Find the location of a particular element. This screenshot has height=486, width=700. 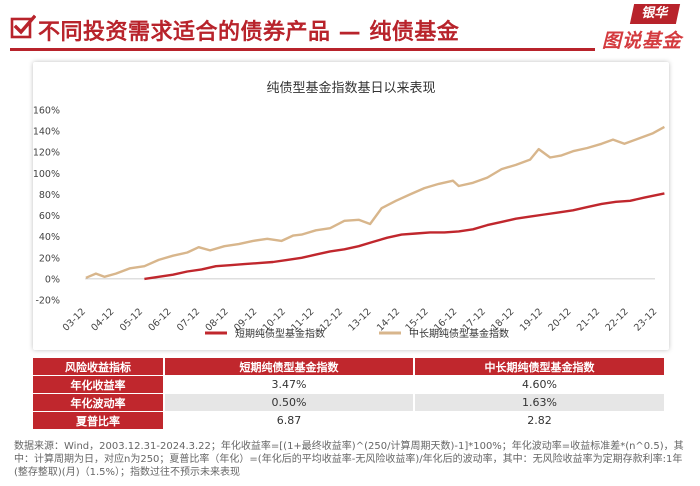

y-tick-label: 60% is located at coordinates (49, 216).